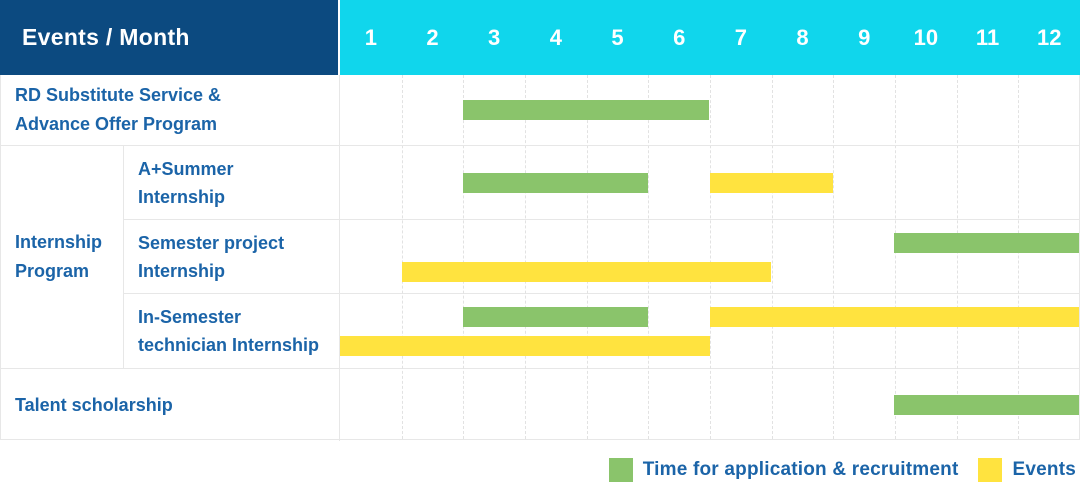 The width and height of the screenshot is (1080, 494). What do you see at coordinates (232, 182) in the screenshot?
I see `row-label-a-summer-internship: A+Summer Internship` at bounding box center [232, 182].